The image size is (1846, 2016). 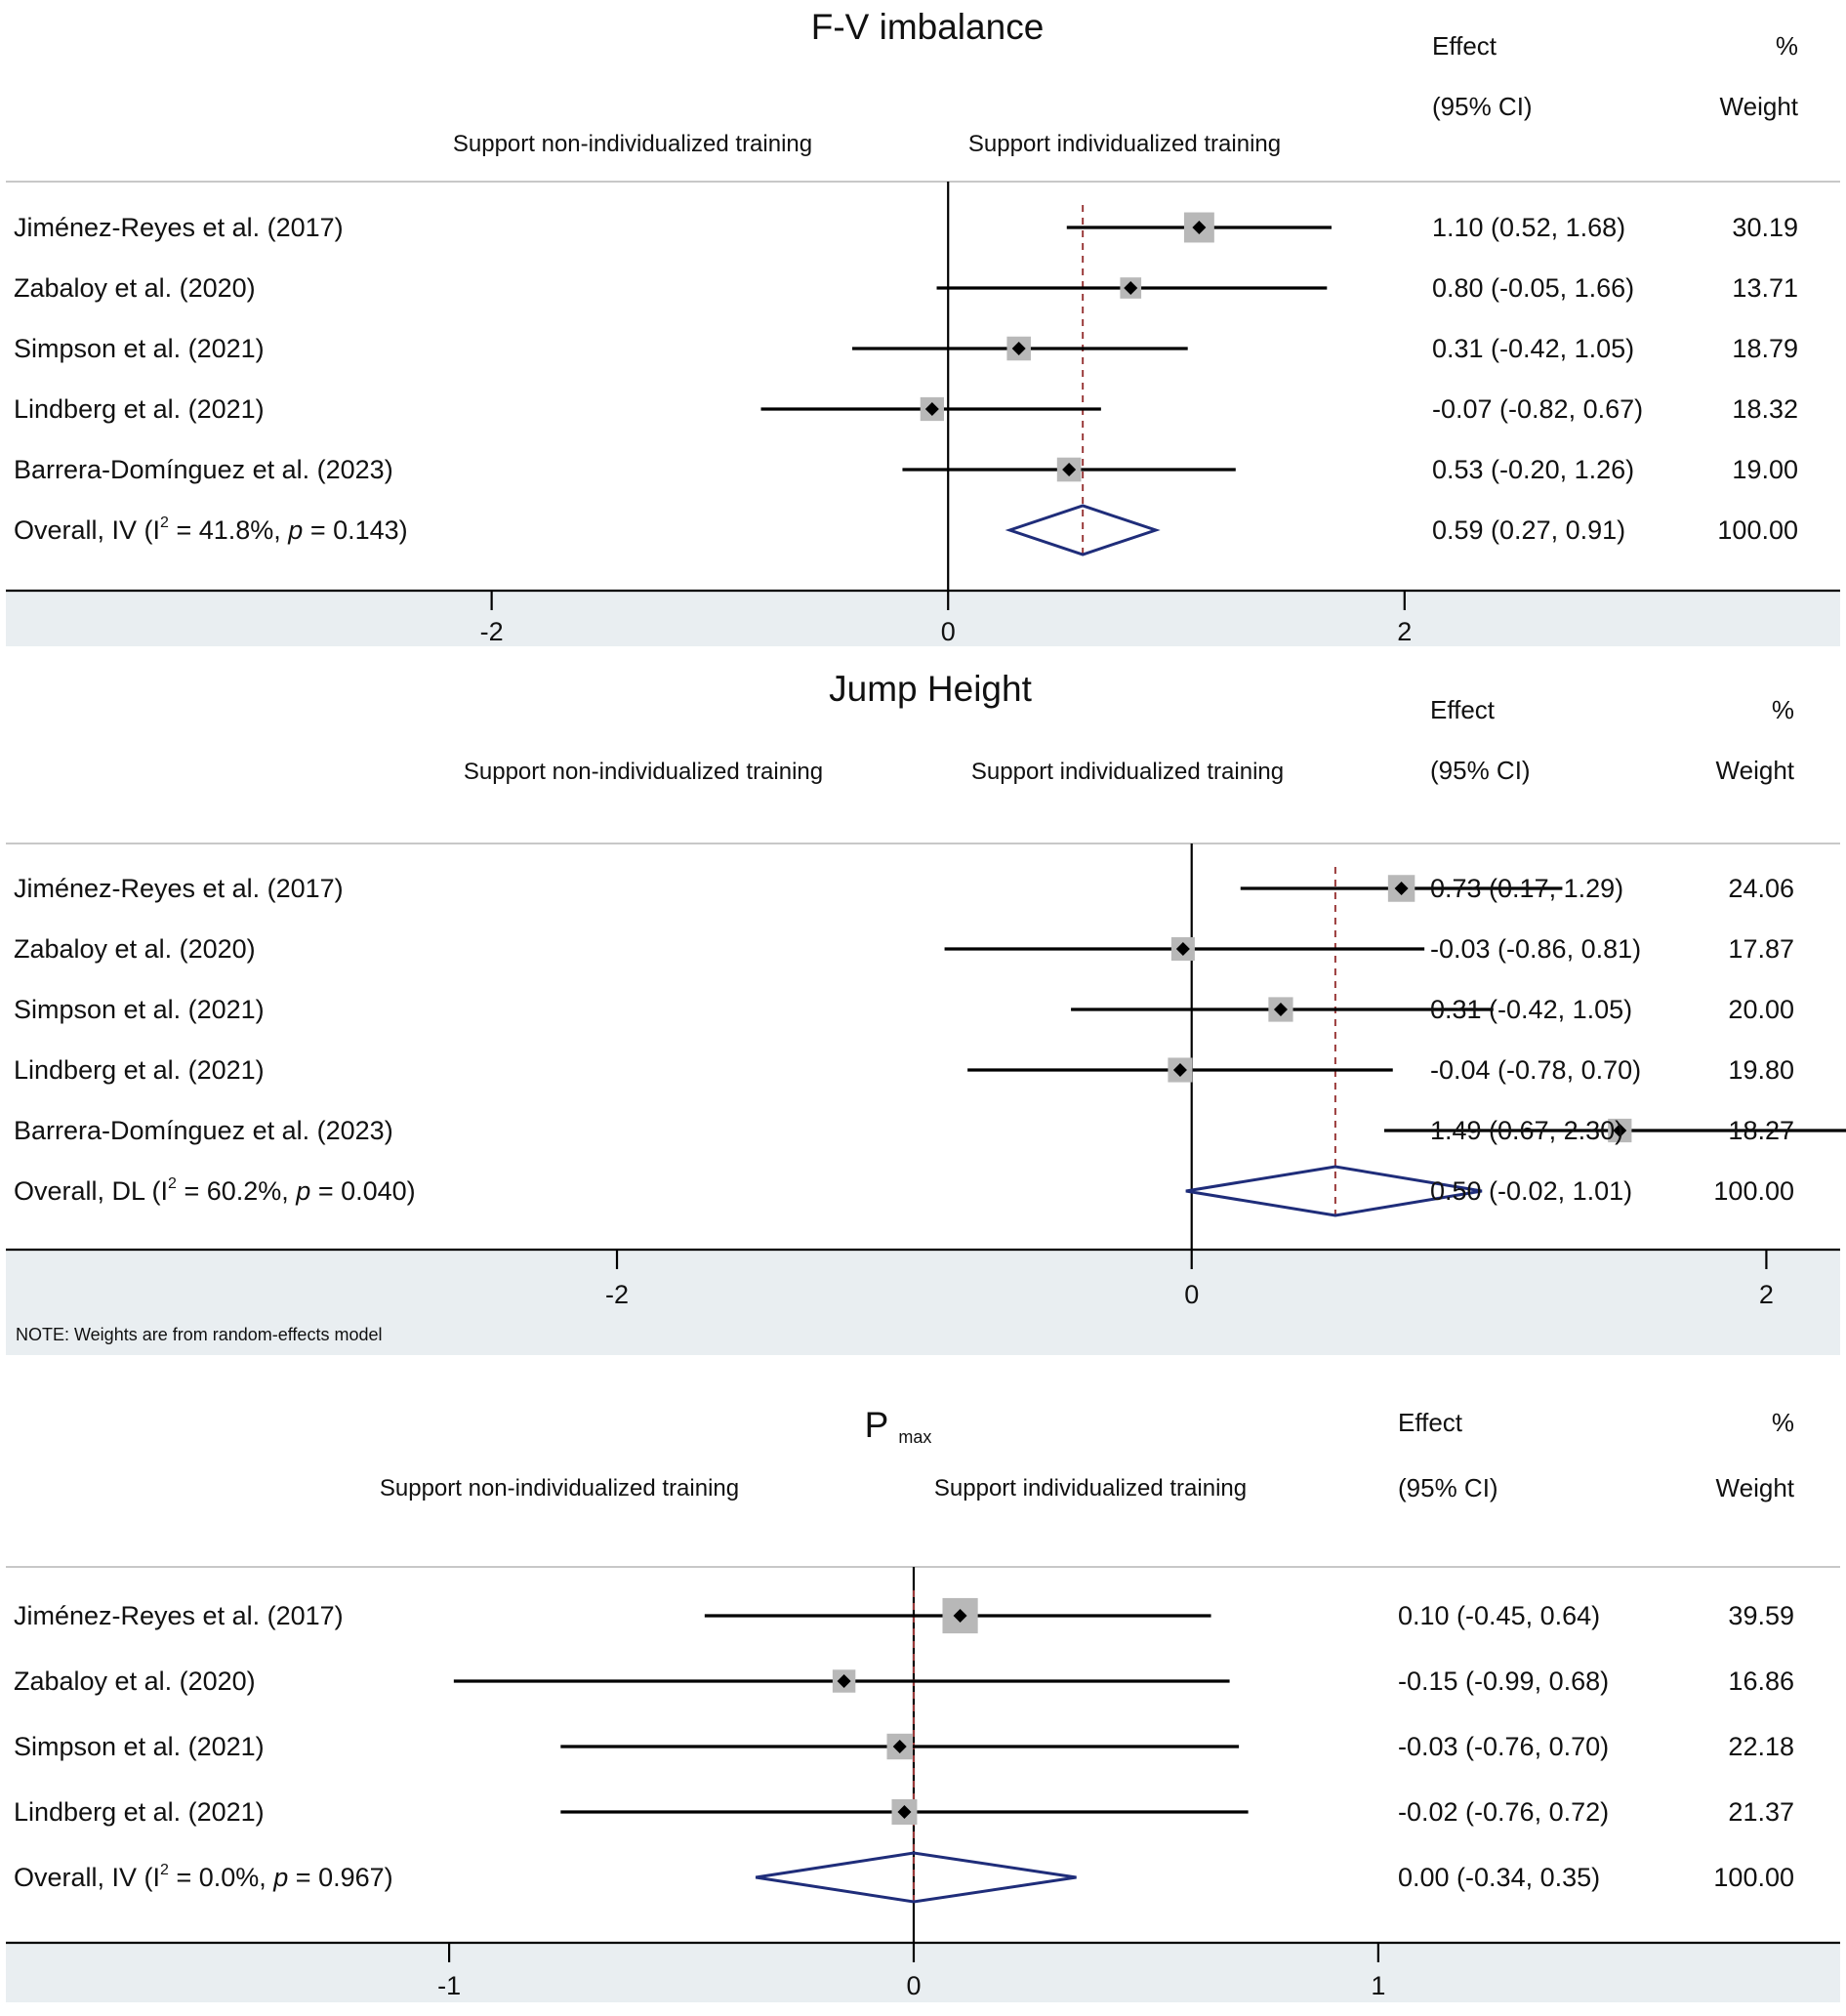 I want to click on panel-title-main: F-V imbalance, so click(x=928, y=27).